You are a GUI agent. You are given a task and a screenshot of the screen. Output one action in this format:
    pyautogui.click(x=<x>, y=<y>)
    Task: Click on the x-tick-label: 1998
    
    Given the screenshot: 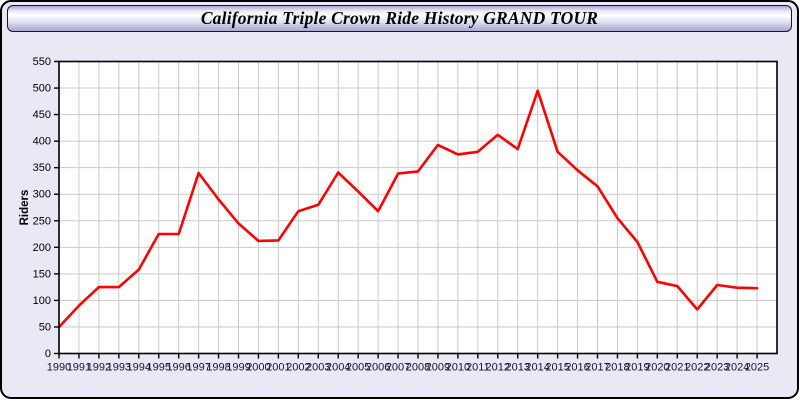 What is the action you would take?
    pyautogui.click(x=218, y=368)
    